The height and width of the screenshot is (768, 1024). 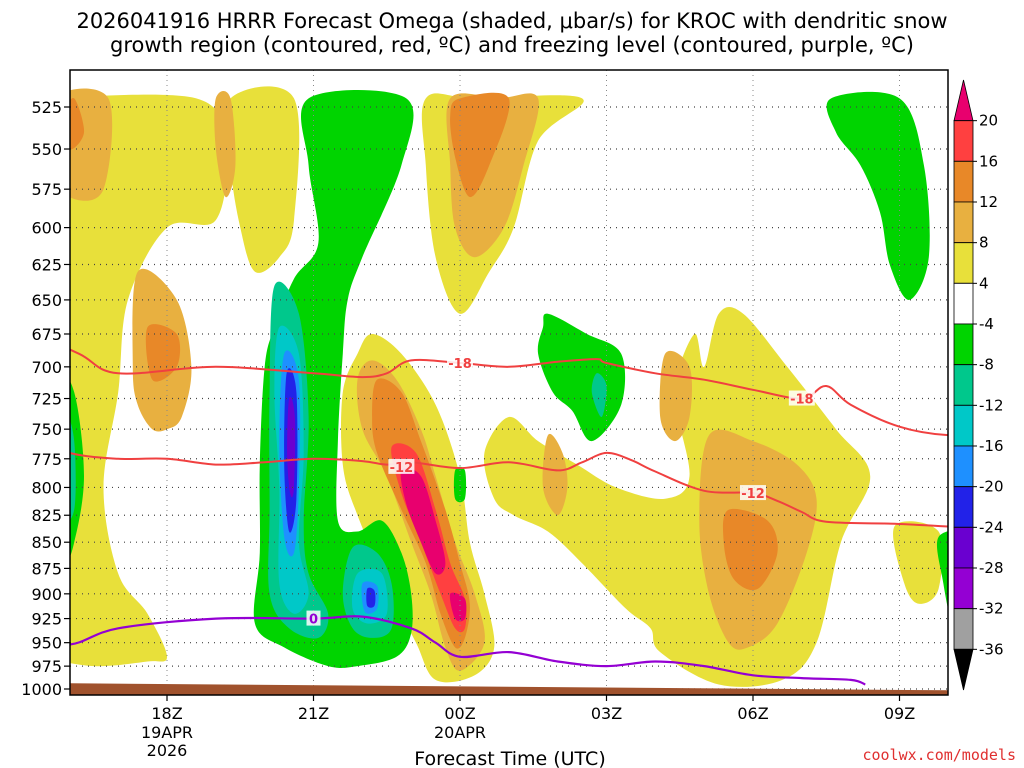 I want to click on colorbar-label-16: 16, so click(x=988, y=161).